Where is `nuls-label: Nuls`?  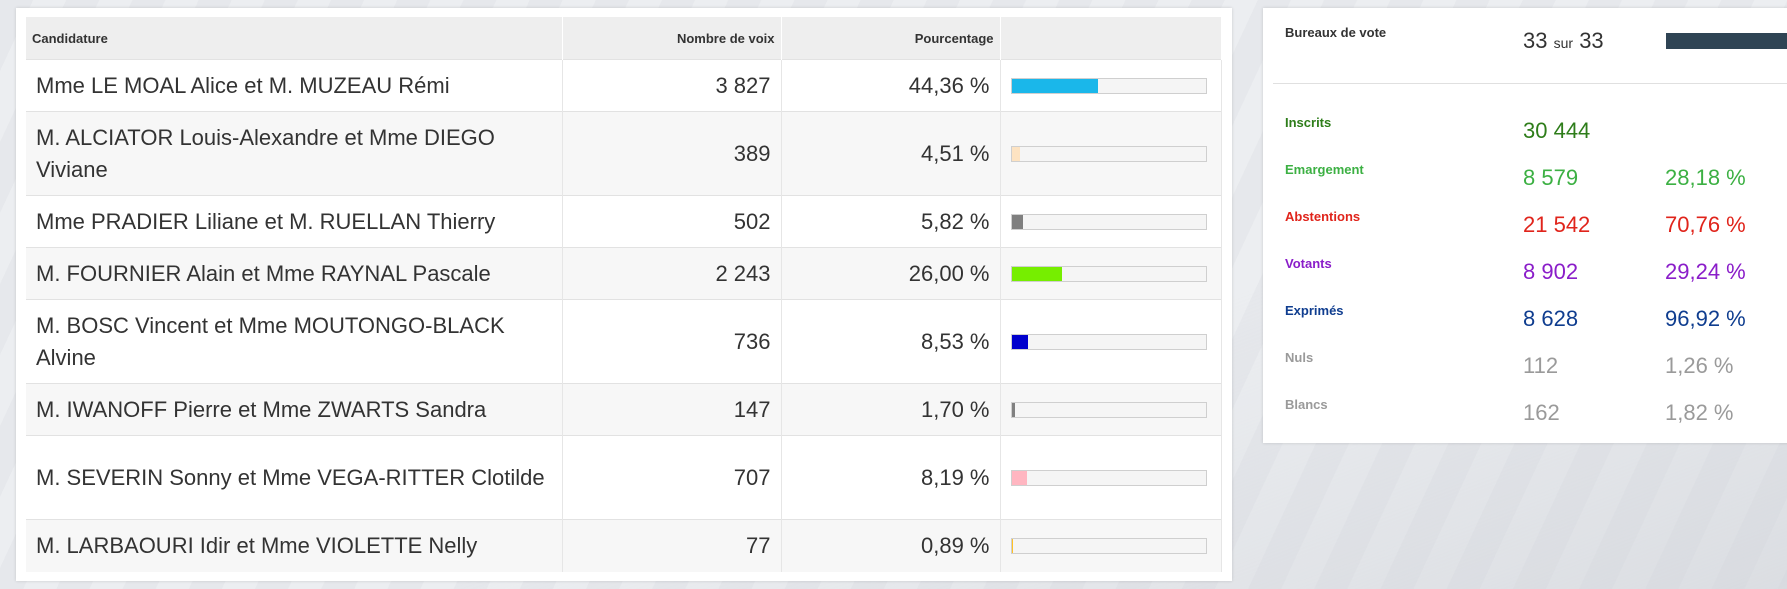
nuls-label: Nuls is located at coordinates (1299, 357).